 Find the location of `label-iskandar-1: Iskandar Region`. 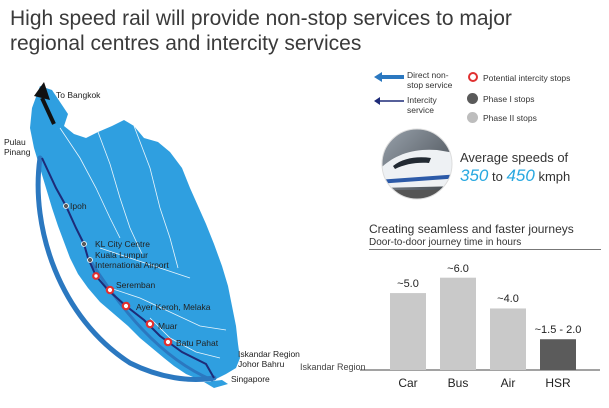

label-iskandar-1: Iskandar Region is located at coordinates (269, 354).